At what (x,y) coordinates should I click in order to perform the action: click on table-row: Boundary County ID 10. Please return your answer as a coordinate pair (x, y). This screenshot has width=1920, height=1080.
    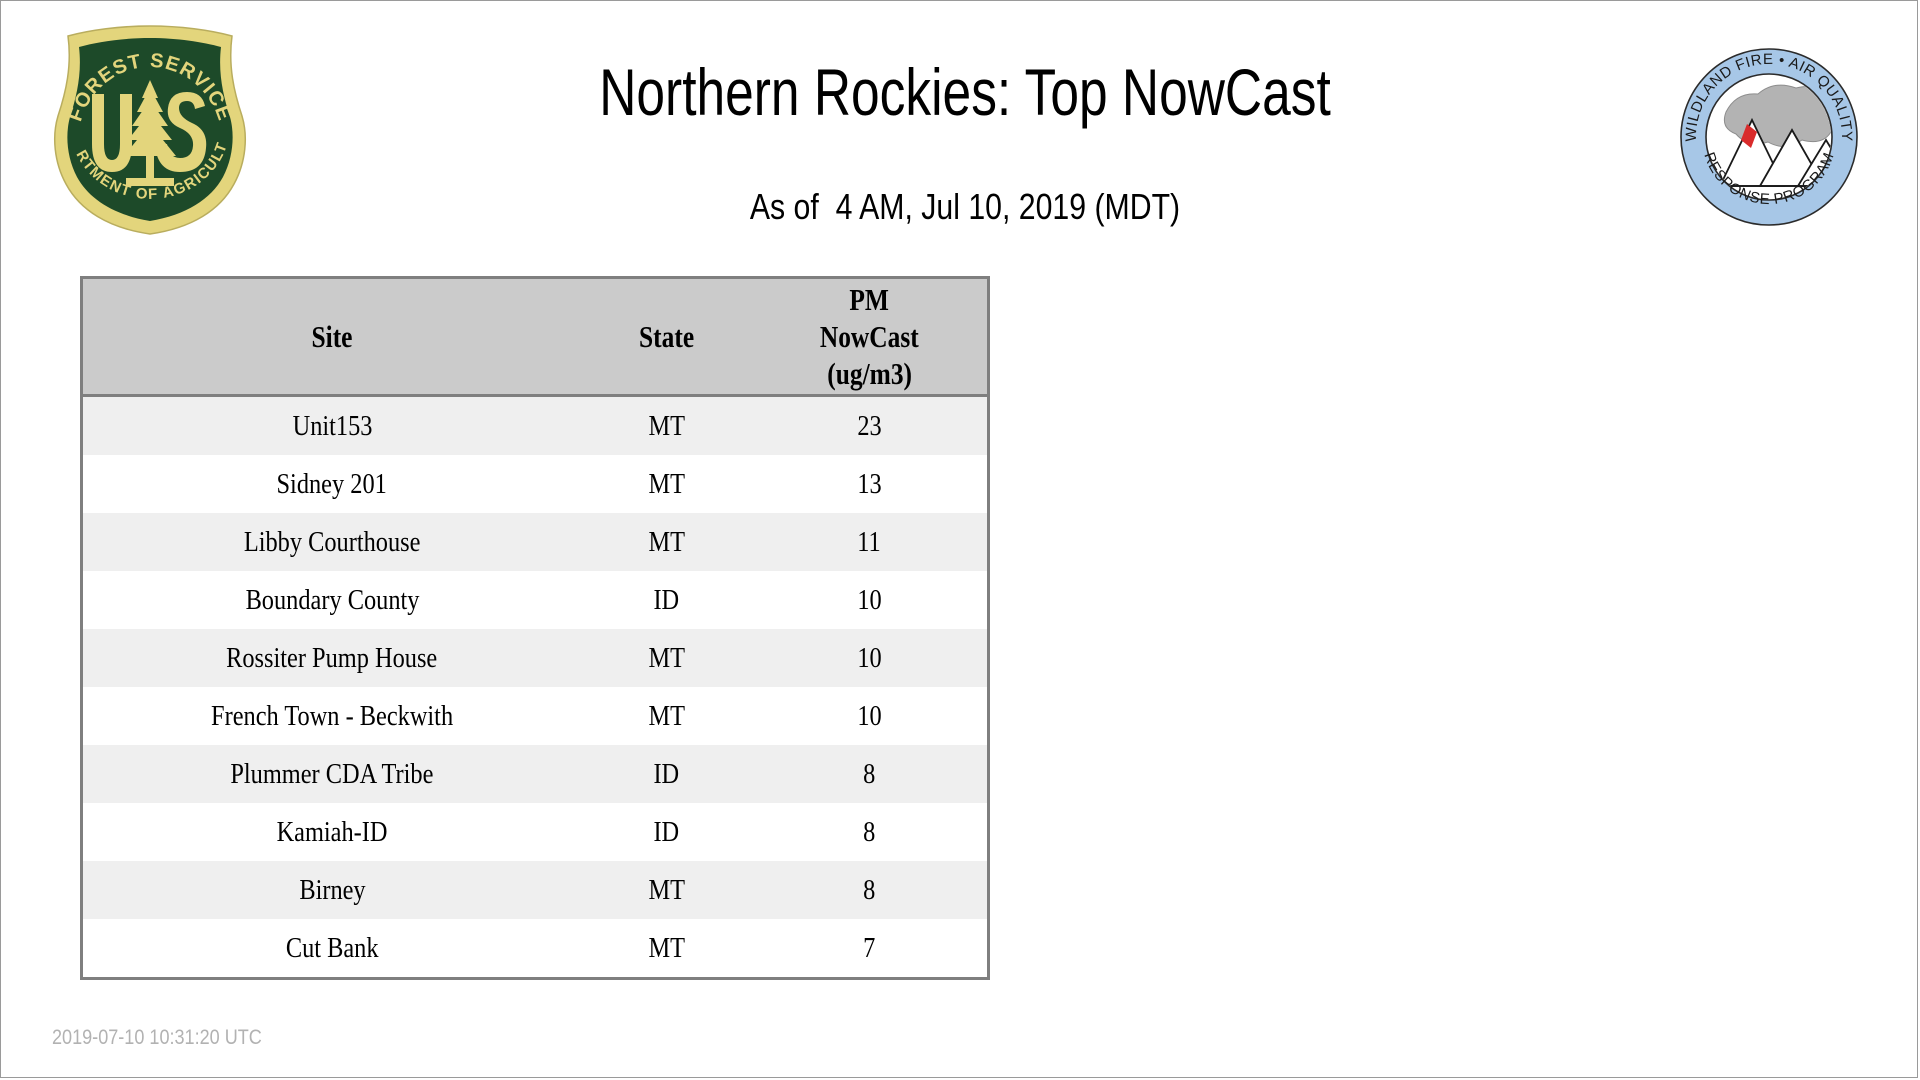
    Looking at the image, I should click on (535, 600).